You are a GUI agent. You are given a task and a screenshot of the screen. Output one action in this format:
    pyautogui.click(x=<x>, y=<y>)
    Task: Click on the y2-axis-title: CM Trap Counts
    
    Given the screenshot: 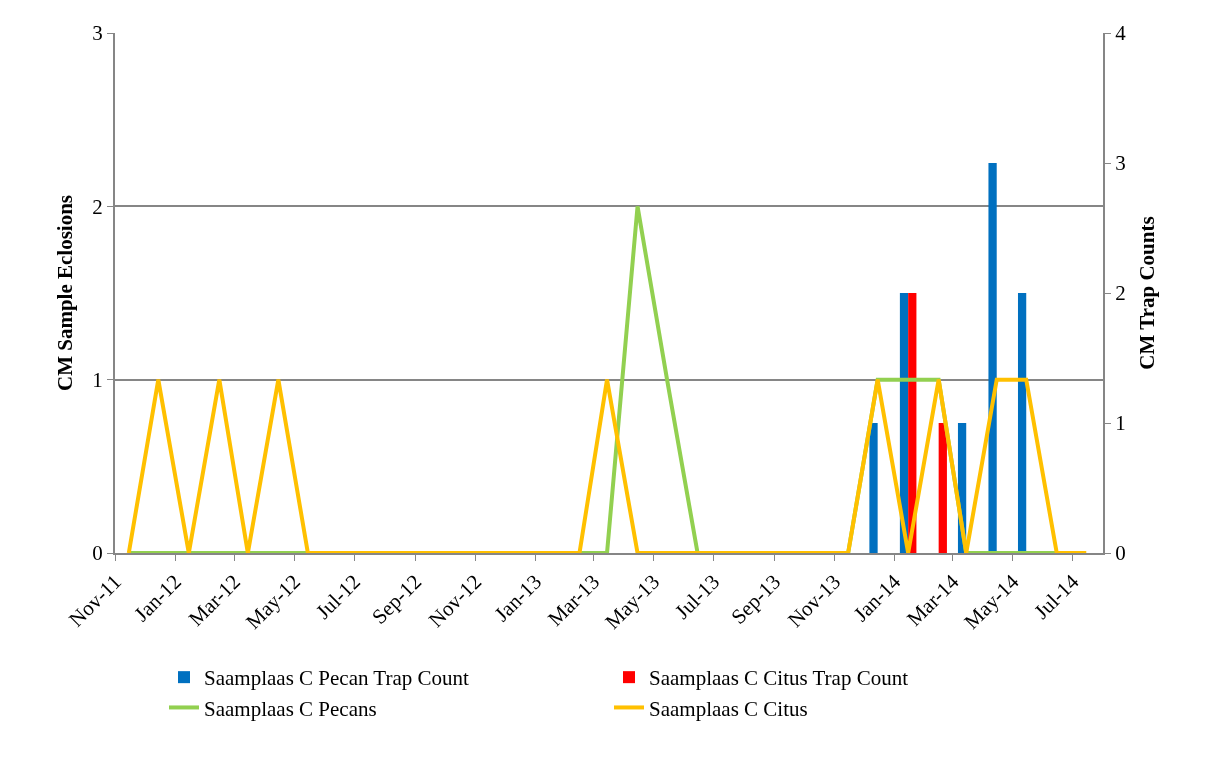 What is the action you would take?
    pyautogui.click(x=1146, y=293)
    